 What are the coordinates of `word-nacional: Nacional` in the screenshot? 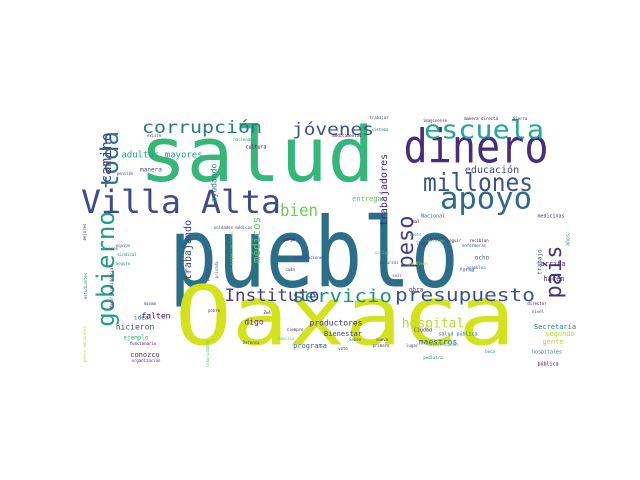 It's located at (433, 217).